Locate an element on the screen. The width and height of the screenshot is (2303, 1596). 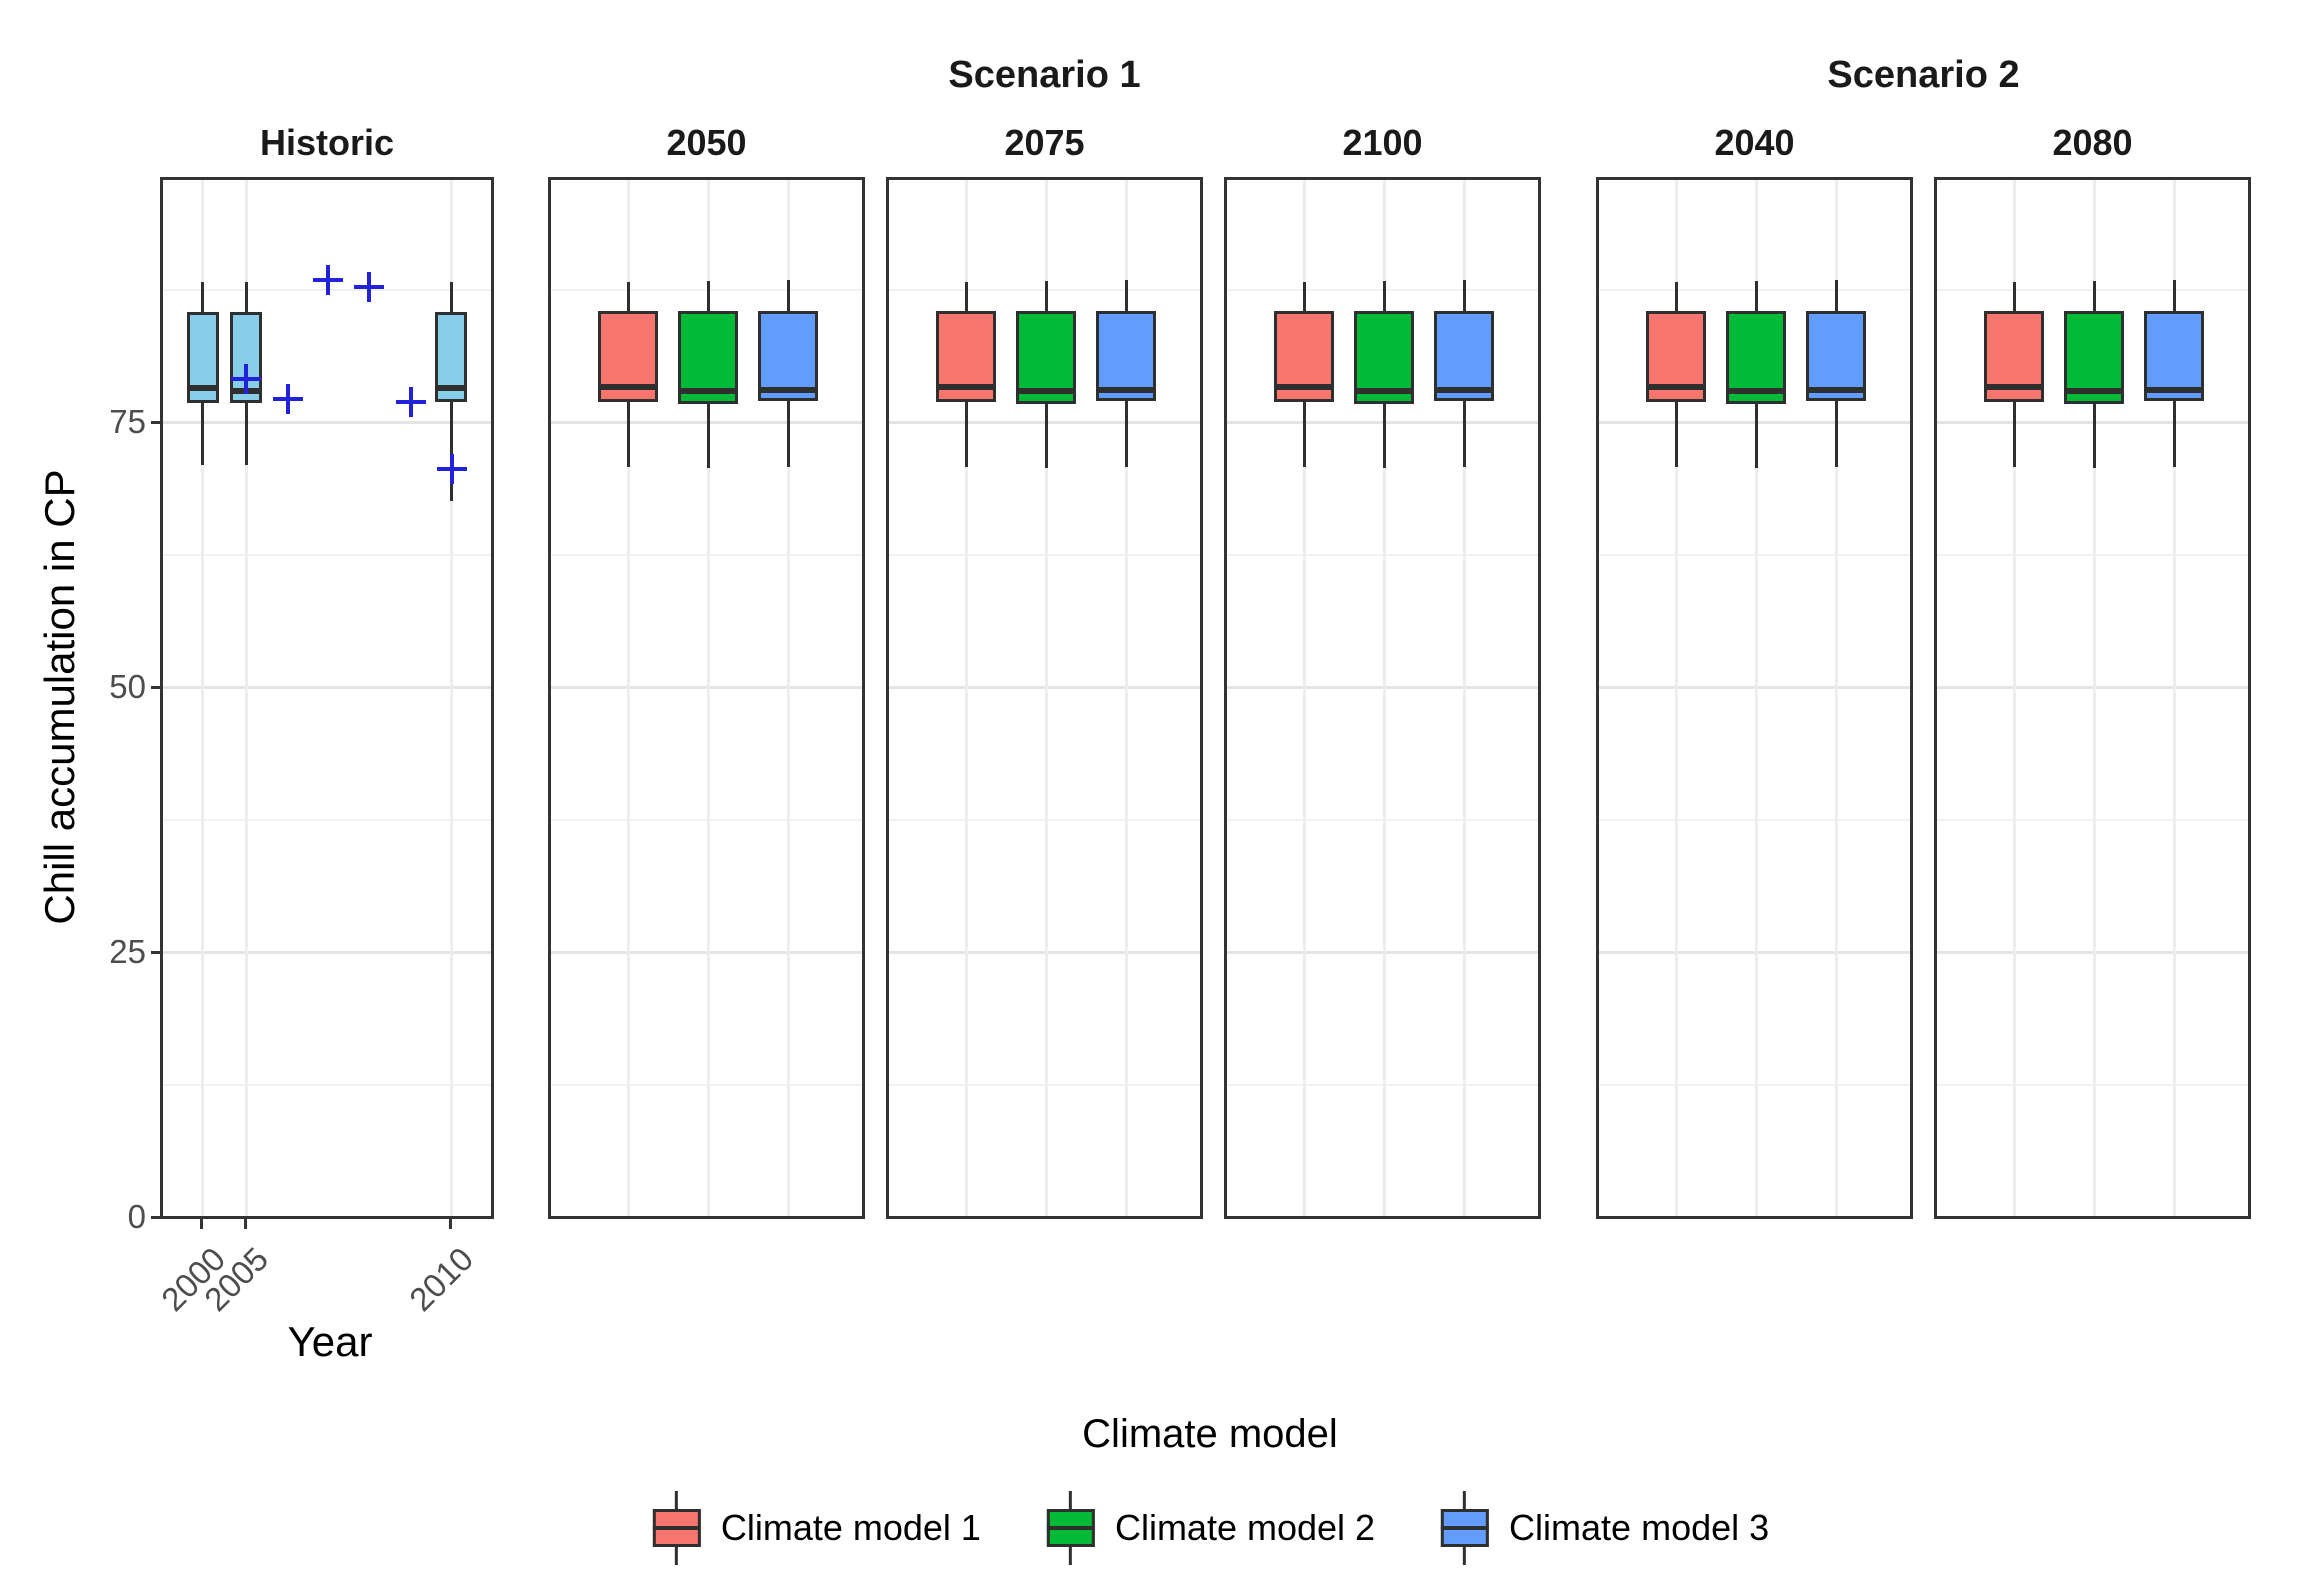
facet-panel-2040 is located at coordinates (1754, 698).